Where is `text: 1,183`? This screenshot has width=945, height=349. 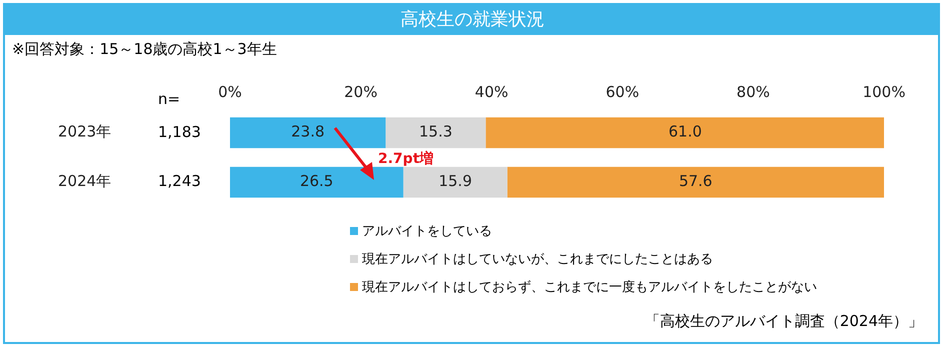
text: 1,183 is located at coordinates (179, 131).